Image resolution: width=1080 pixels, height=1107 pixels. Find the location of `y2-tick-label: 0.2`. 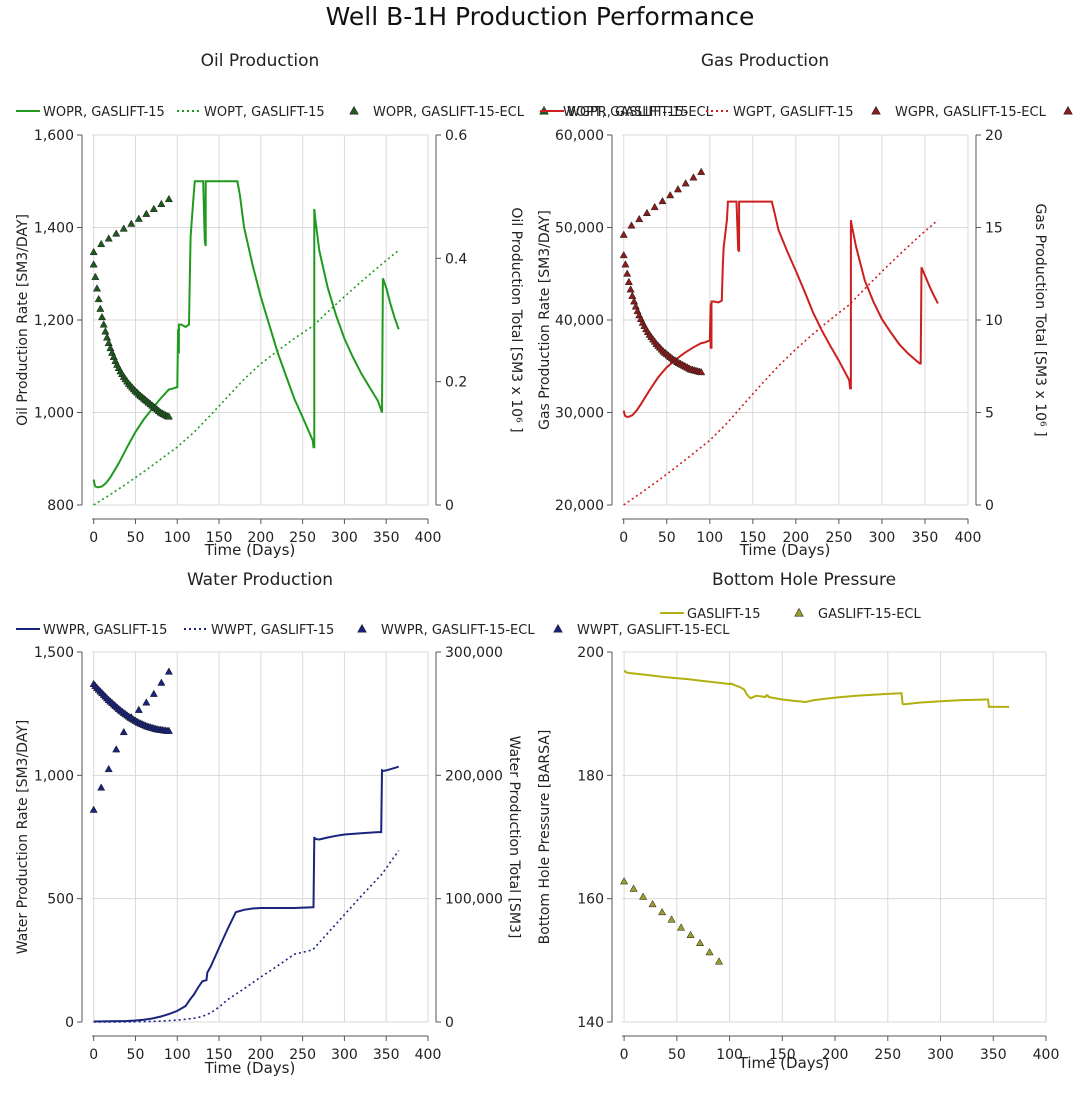

y2-tick-label: 0.2 is located at coordinates (456, 383).